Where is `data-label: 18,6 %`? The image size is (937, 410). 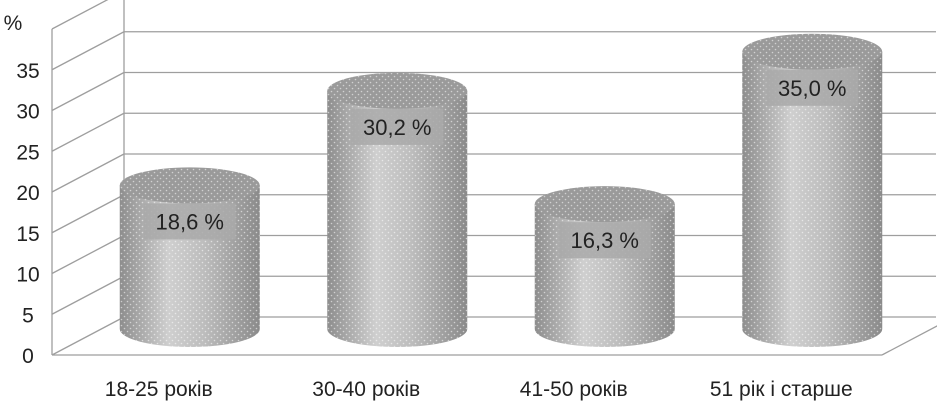 data-label: 18,6 % is located at coordinates (190, 221).